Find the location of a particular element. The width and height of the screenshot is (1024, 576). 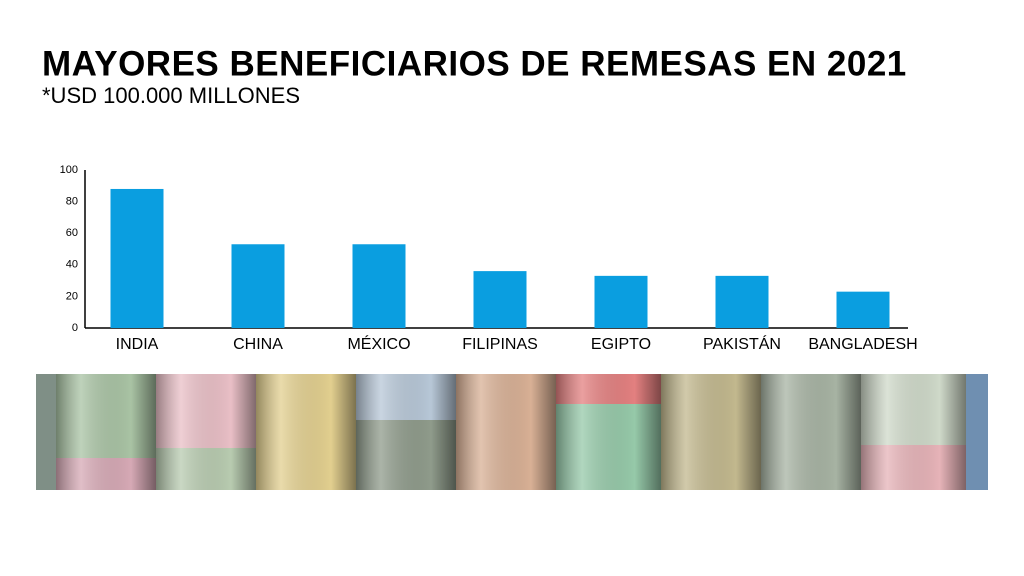

y-tick-label: 100 is located at coordinates (69, 170).